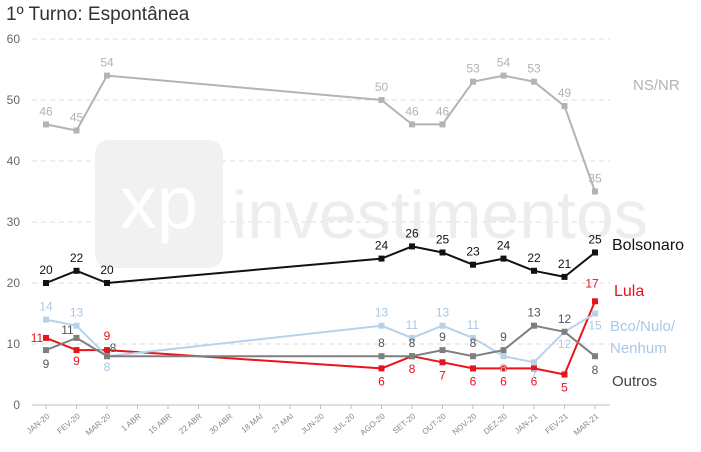  I want to click on x-tick-label: 1 ABR, so click(131, 422).